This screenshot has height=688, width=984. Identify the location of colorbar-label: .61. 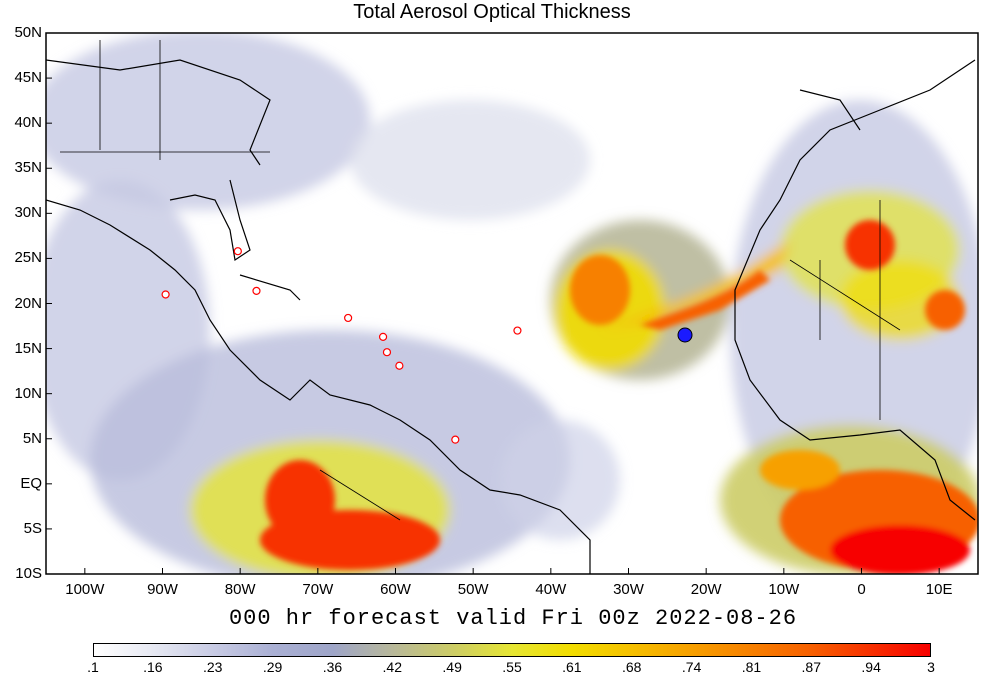
(572, 667).